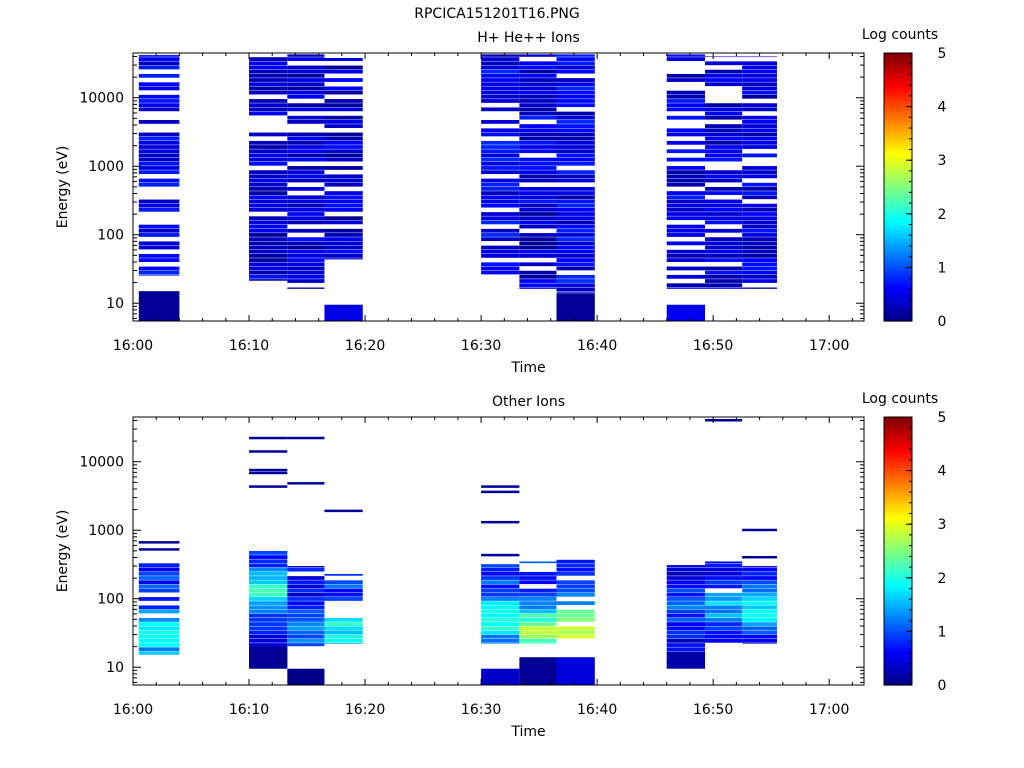 The height and width of the screenshot is (768, 1024). What do you see at coordinates (942, 108) in the screenshot?
I see `colorbar-tick-label: 4` at bounding box center [942, 108].